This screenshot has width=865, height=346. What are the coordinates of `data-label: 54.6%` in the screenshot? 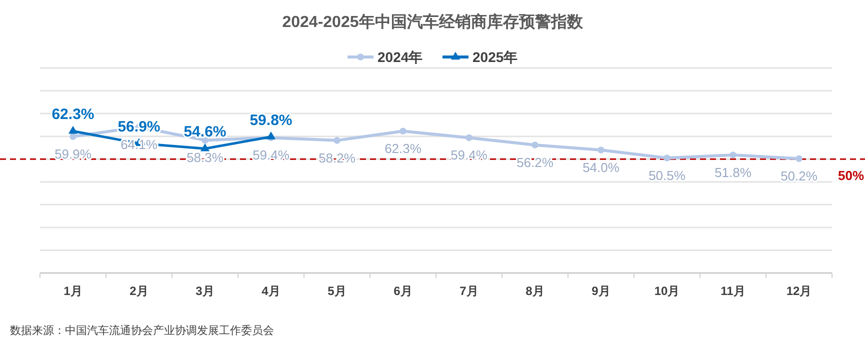 It's located at (205, 132).